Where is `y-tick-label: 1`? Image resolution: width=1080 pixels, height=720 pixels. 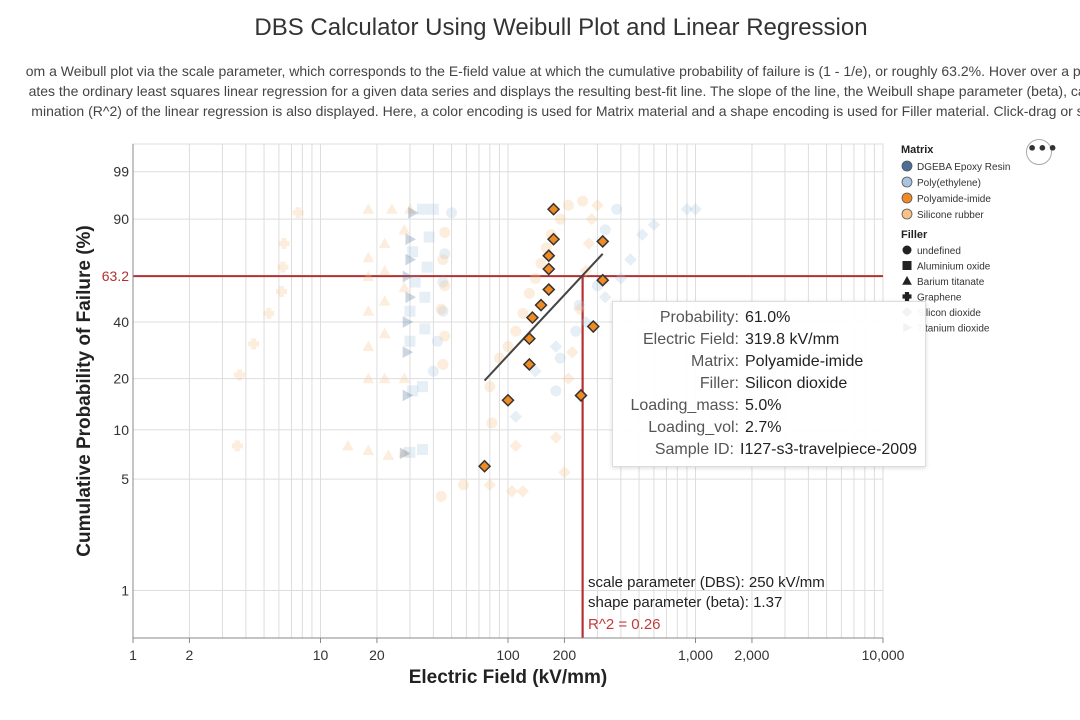
y-tick-label: 1 is located at coordinates (125, 590).